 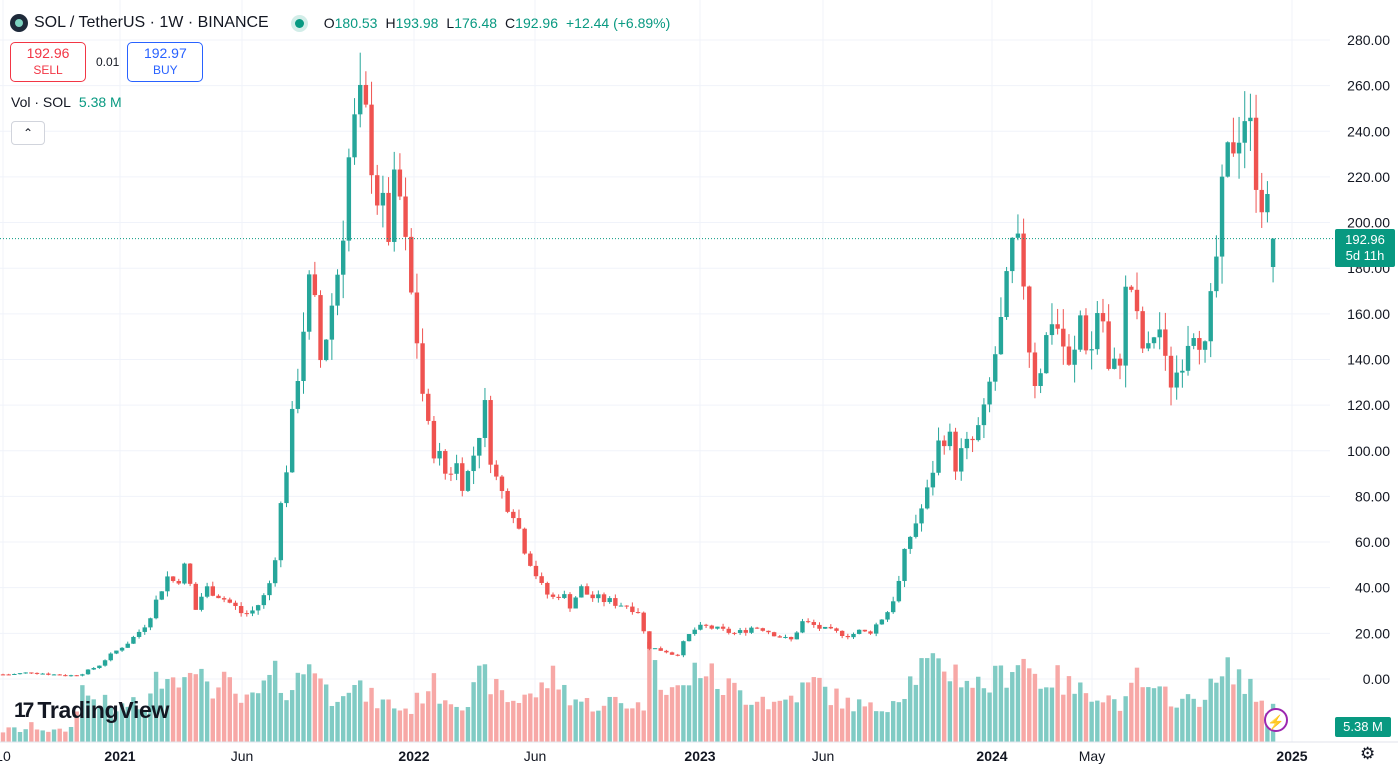 I want to click on last-price-value: 192.96, so click(x=1365, y=239).